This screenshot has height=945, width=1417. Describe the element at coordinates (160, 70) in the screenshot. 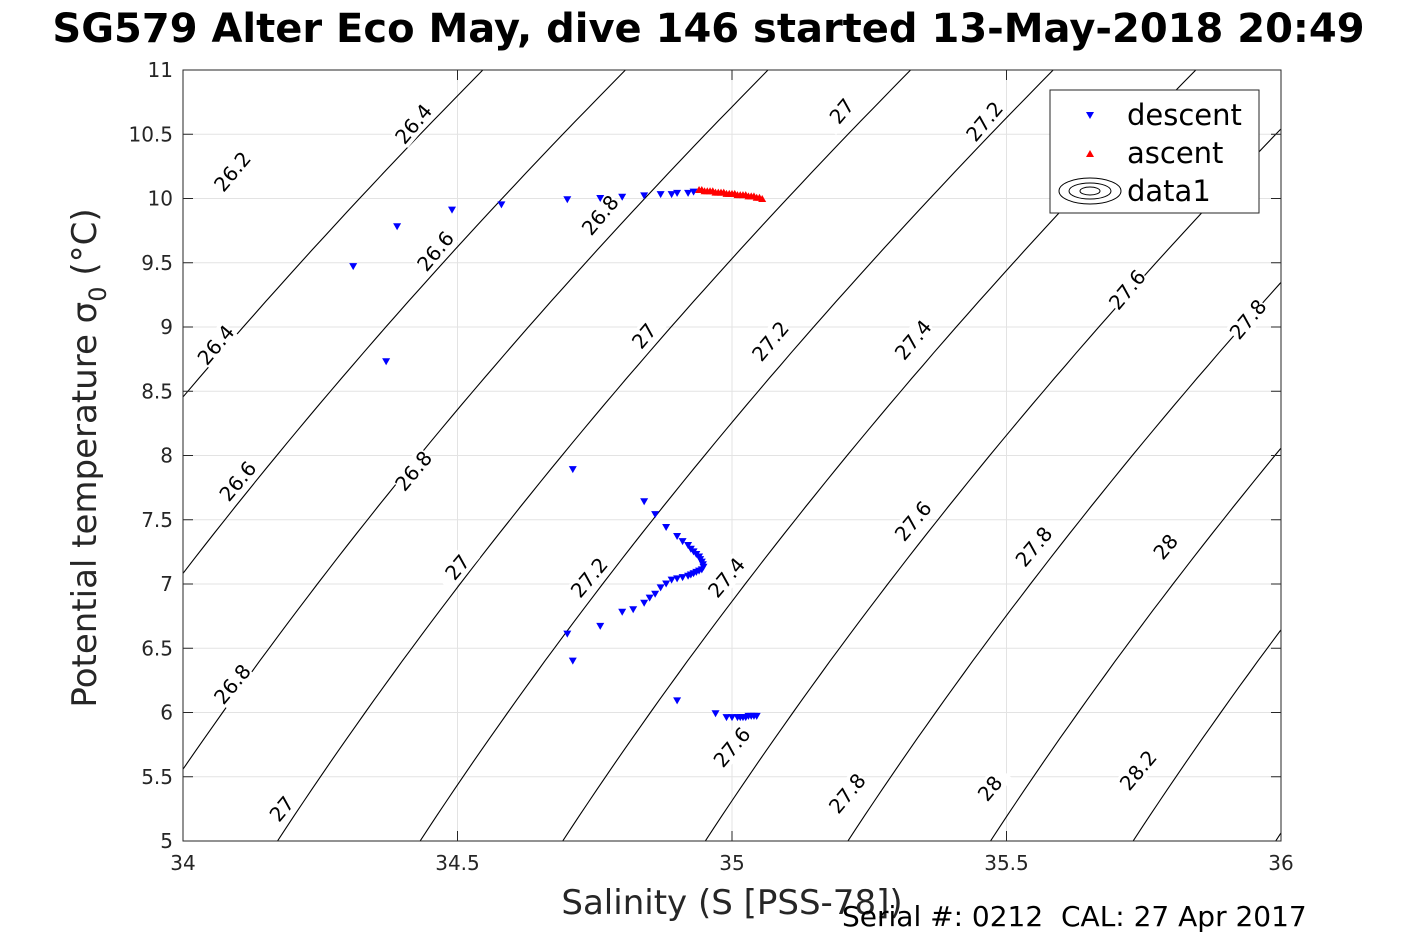

I see `y-tick-label: 11` at that location.